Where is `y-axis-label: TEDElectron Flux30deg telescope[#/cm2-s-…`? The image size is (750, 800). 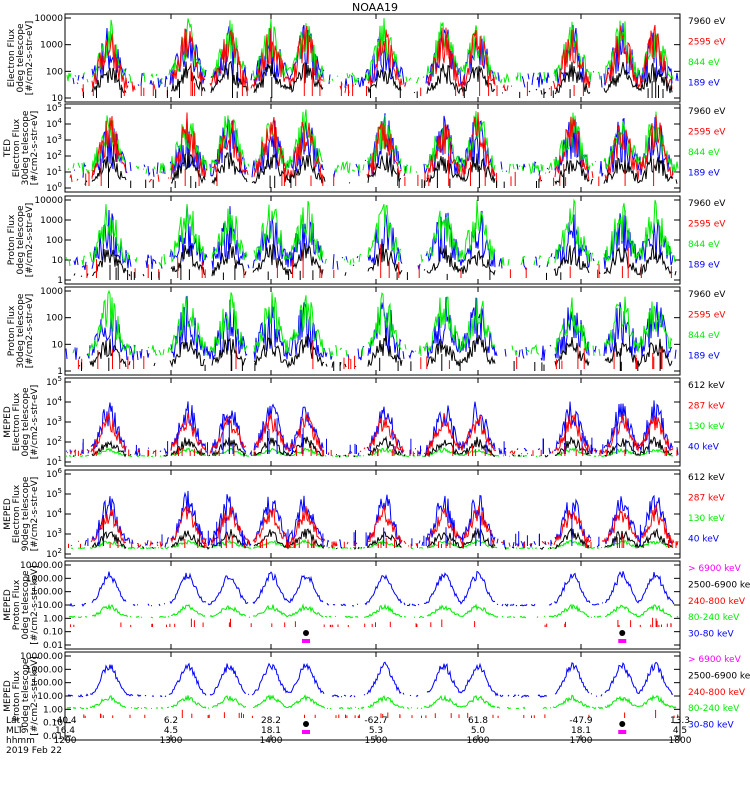
y-axis-label: TEDElectron Flux30deg telescope[#/cm2-s-… is located at coordinates (21, 147).